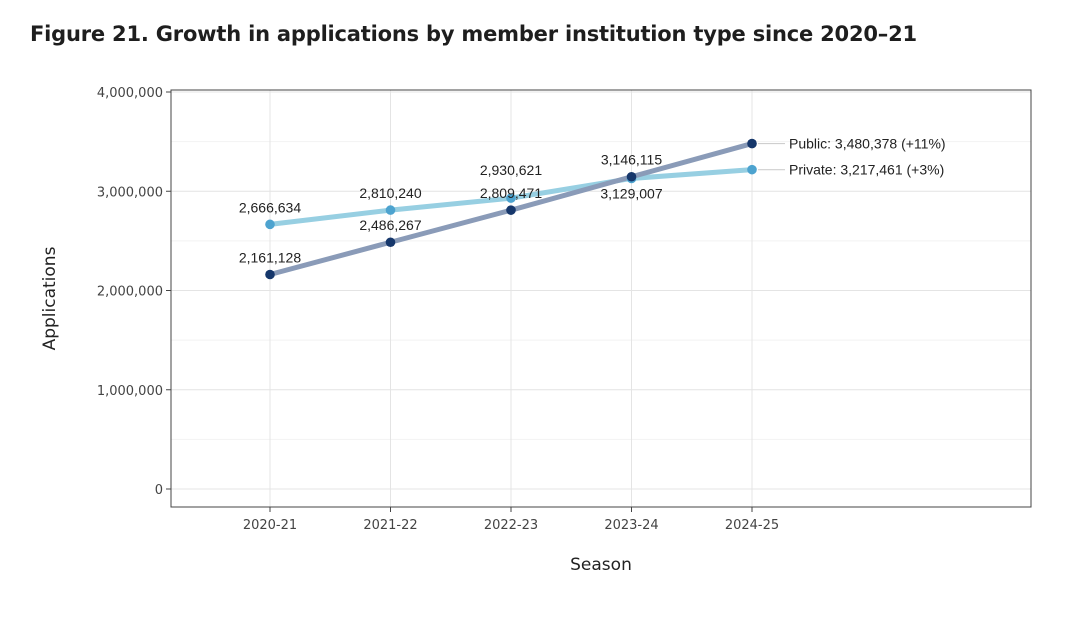 This screenshot has width=1080, height=617. What do you see at coordinates (867, 144) in the screenshot?
I see `end-label-public: Public: 3,480,378 (+11%)` at bounding box center [867, 144].